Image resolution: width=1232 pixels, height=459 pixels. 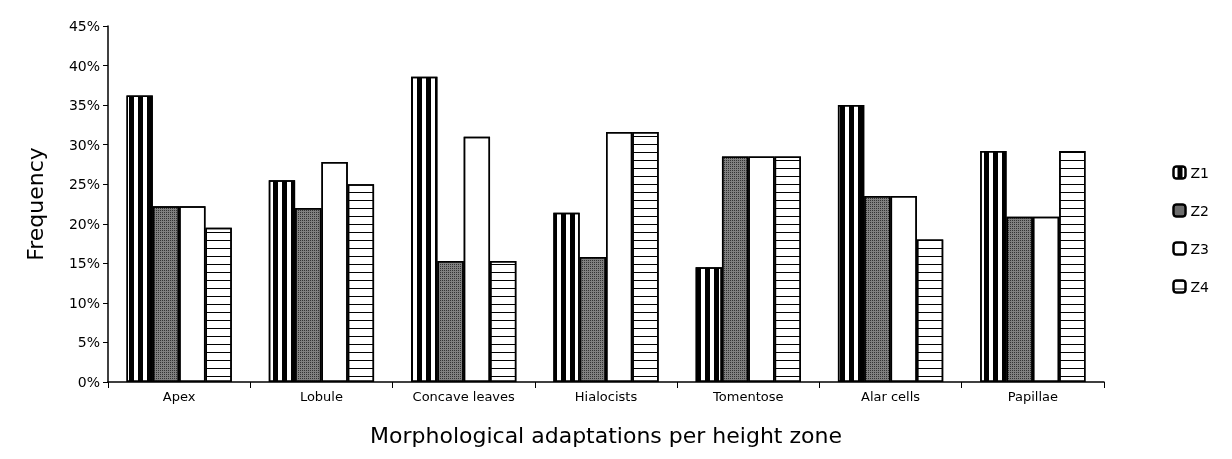 What do you see at coordinates (84, 105) in the screenshot?
I see `y-tick-label: 35%` at bounding box center [84, 105].